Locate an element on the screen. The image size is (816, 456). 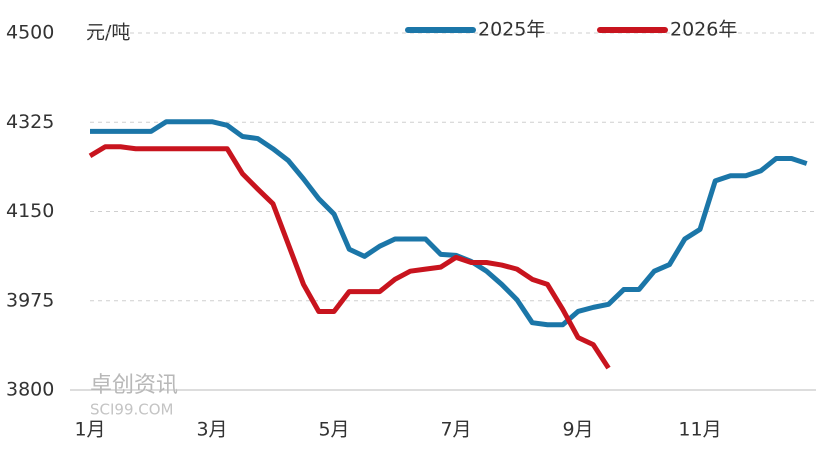
x-tick-label: 5月 is located at coordinates (333, 430).